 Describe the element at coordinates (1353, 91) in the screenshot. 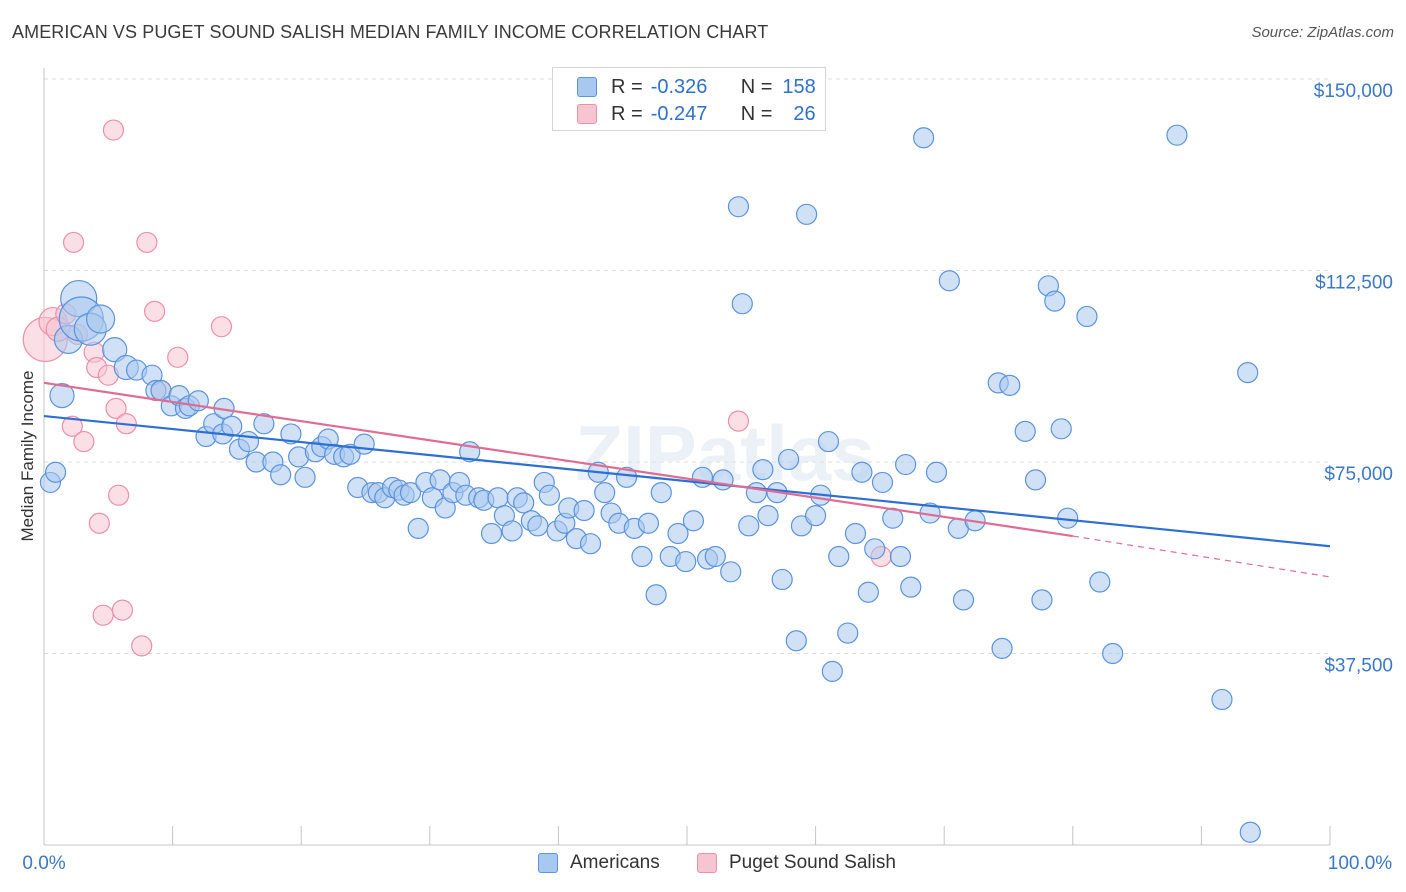

I see `y-tick-label: $150,000` at that location.